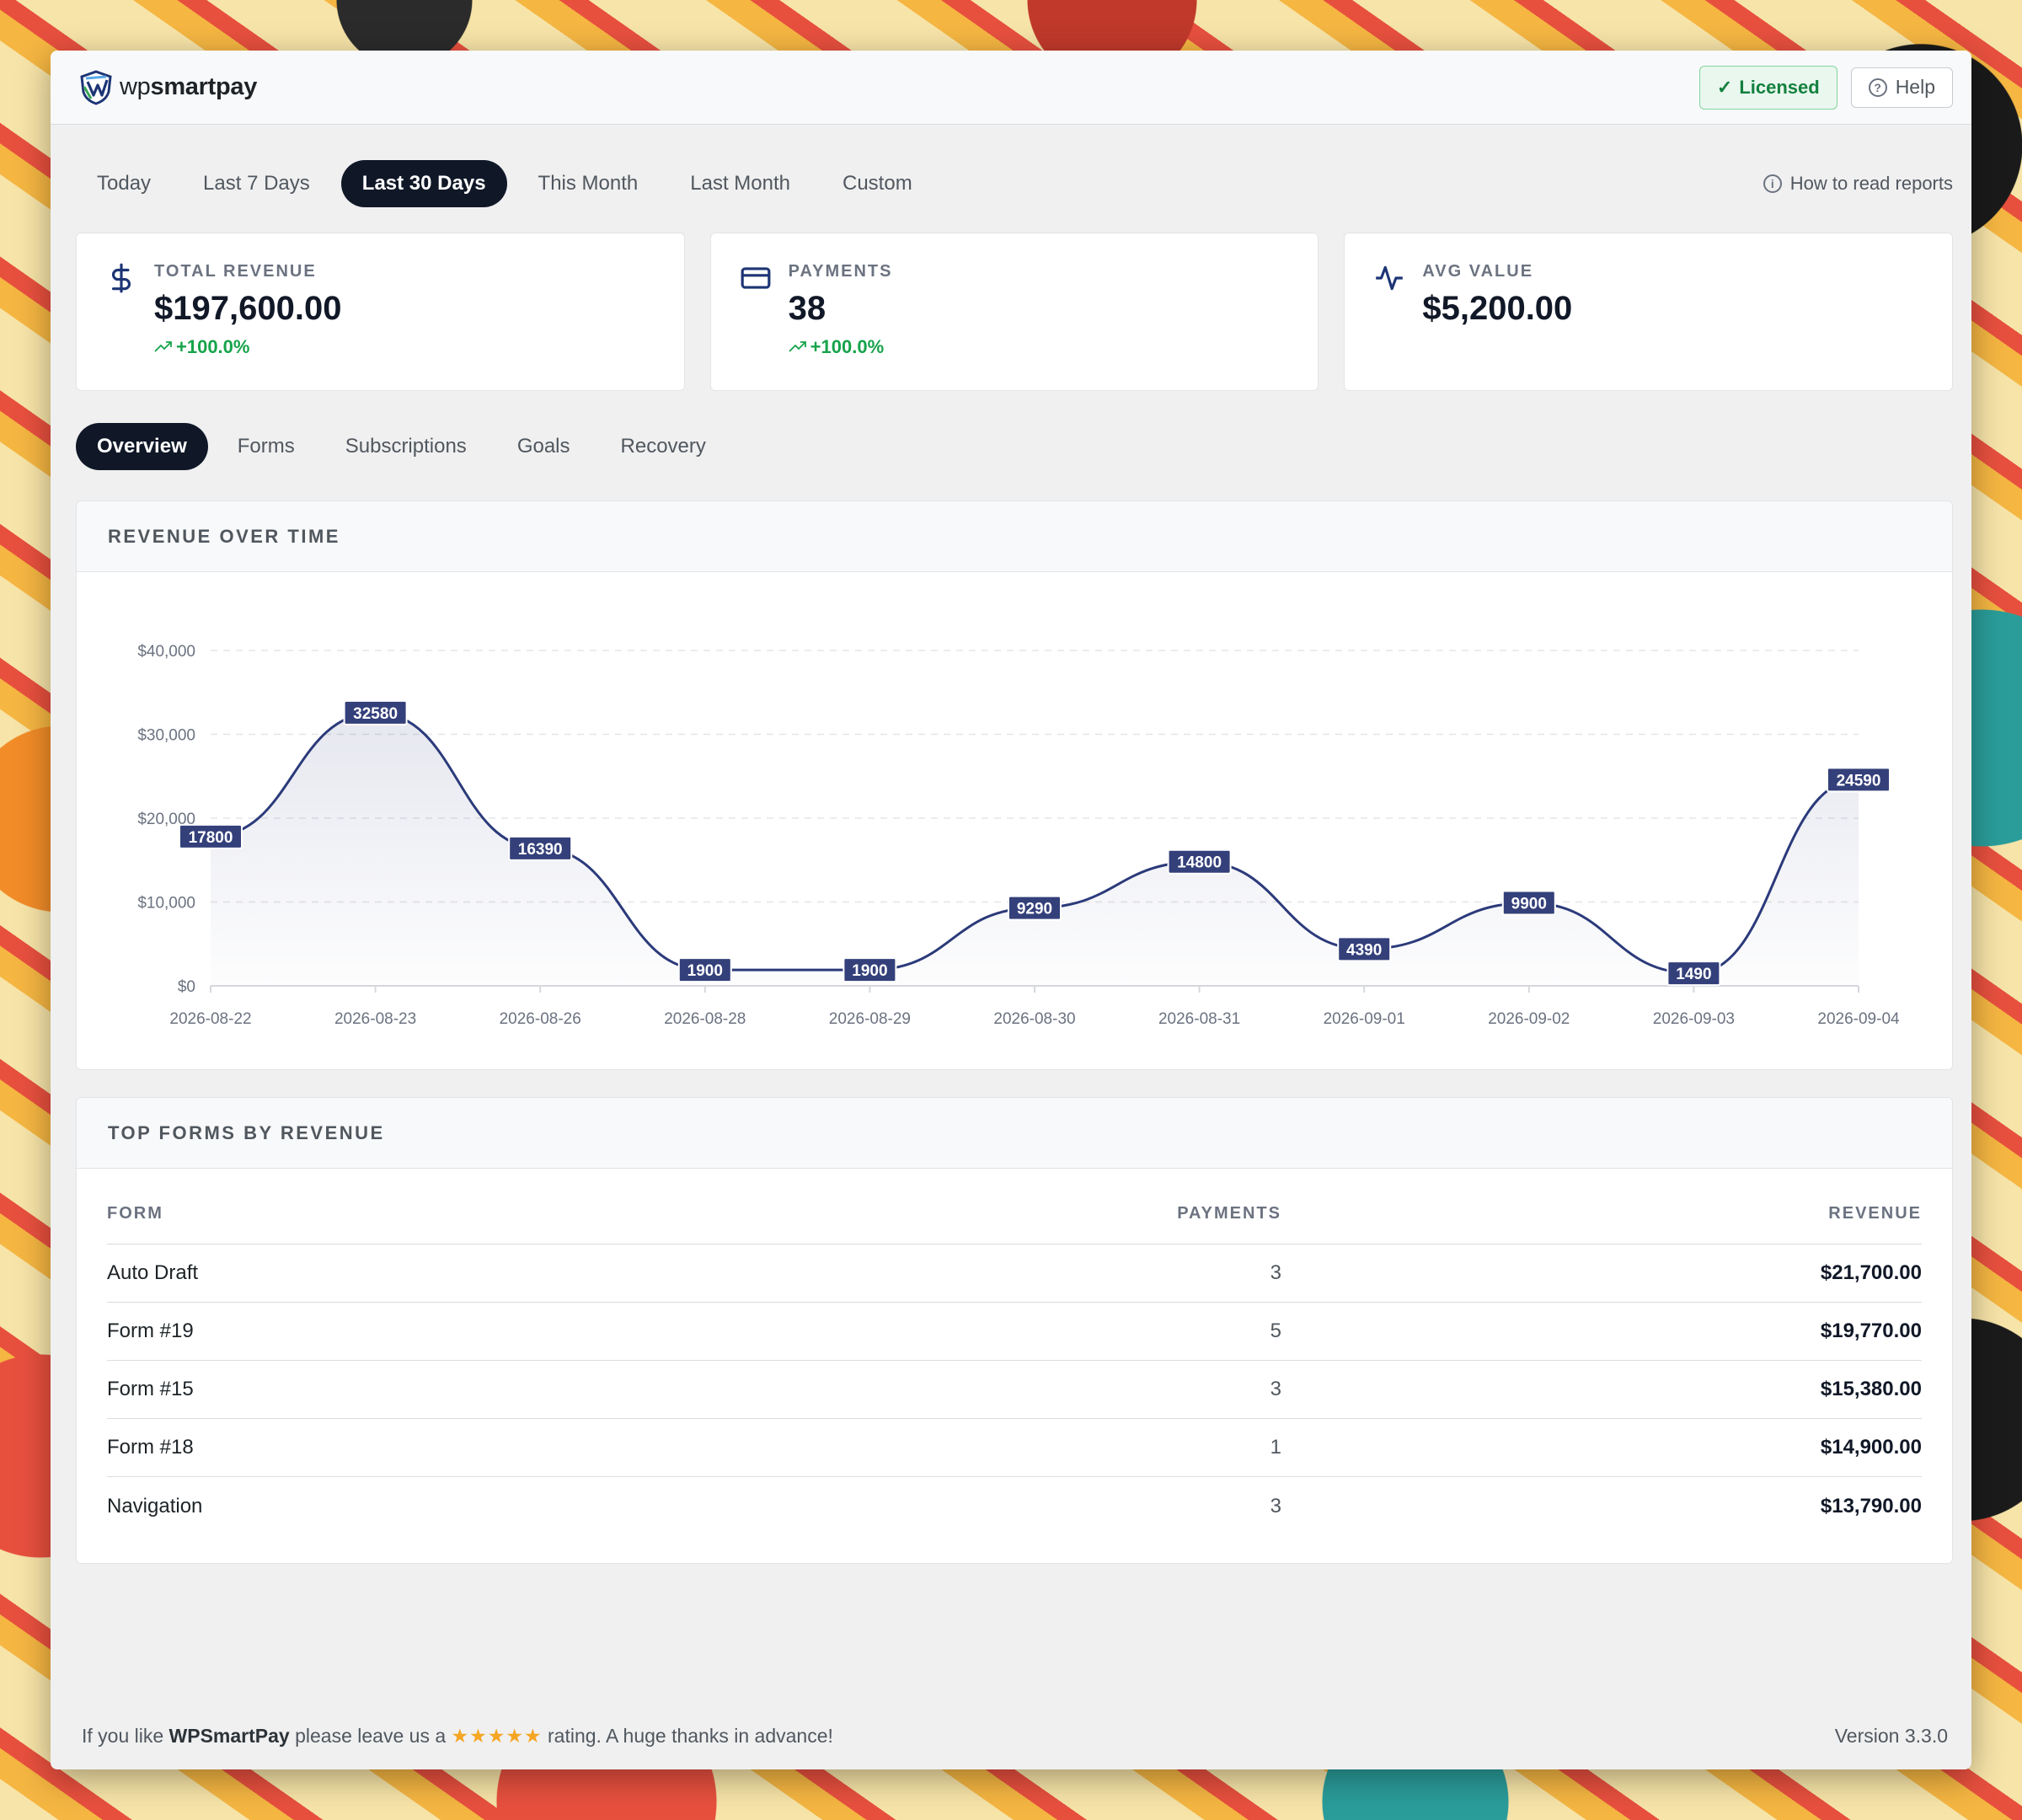  I want to click on stat-label: AVG VALUE, so click(1478, 271).